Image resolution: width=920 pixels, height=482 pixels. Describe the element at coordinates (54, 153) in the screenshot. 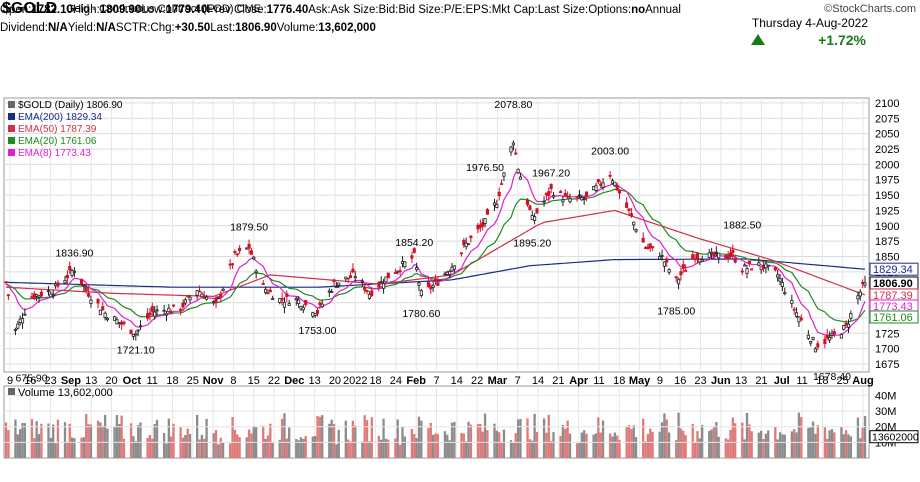

I see `legend-entry: EMA(8) 1773.43` at that location.